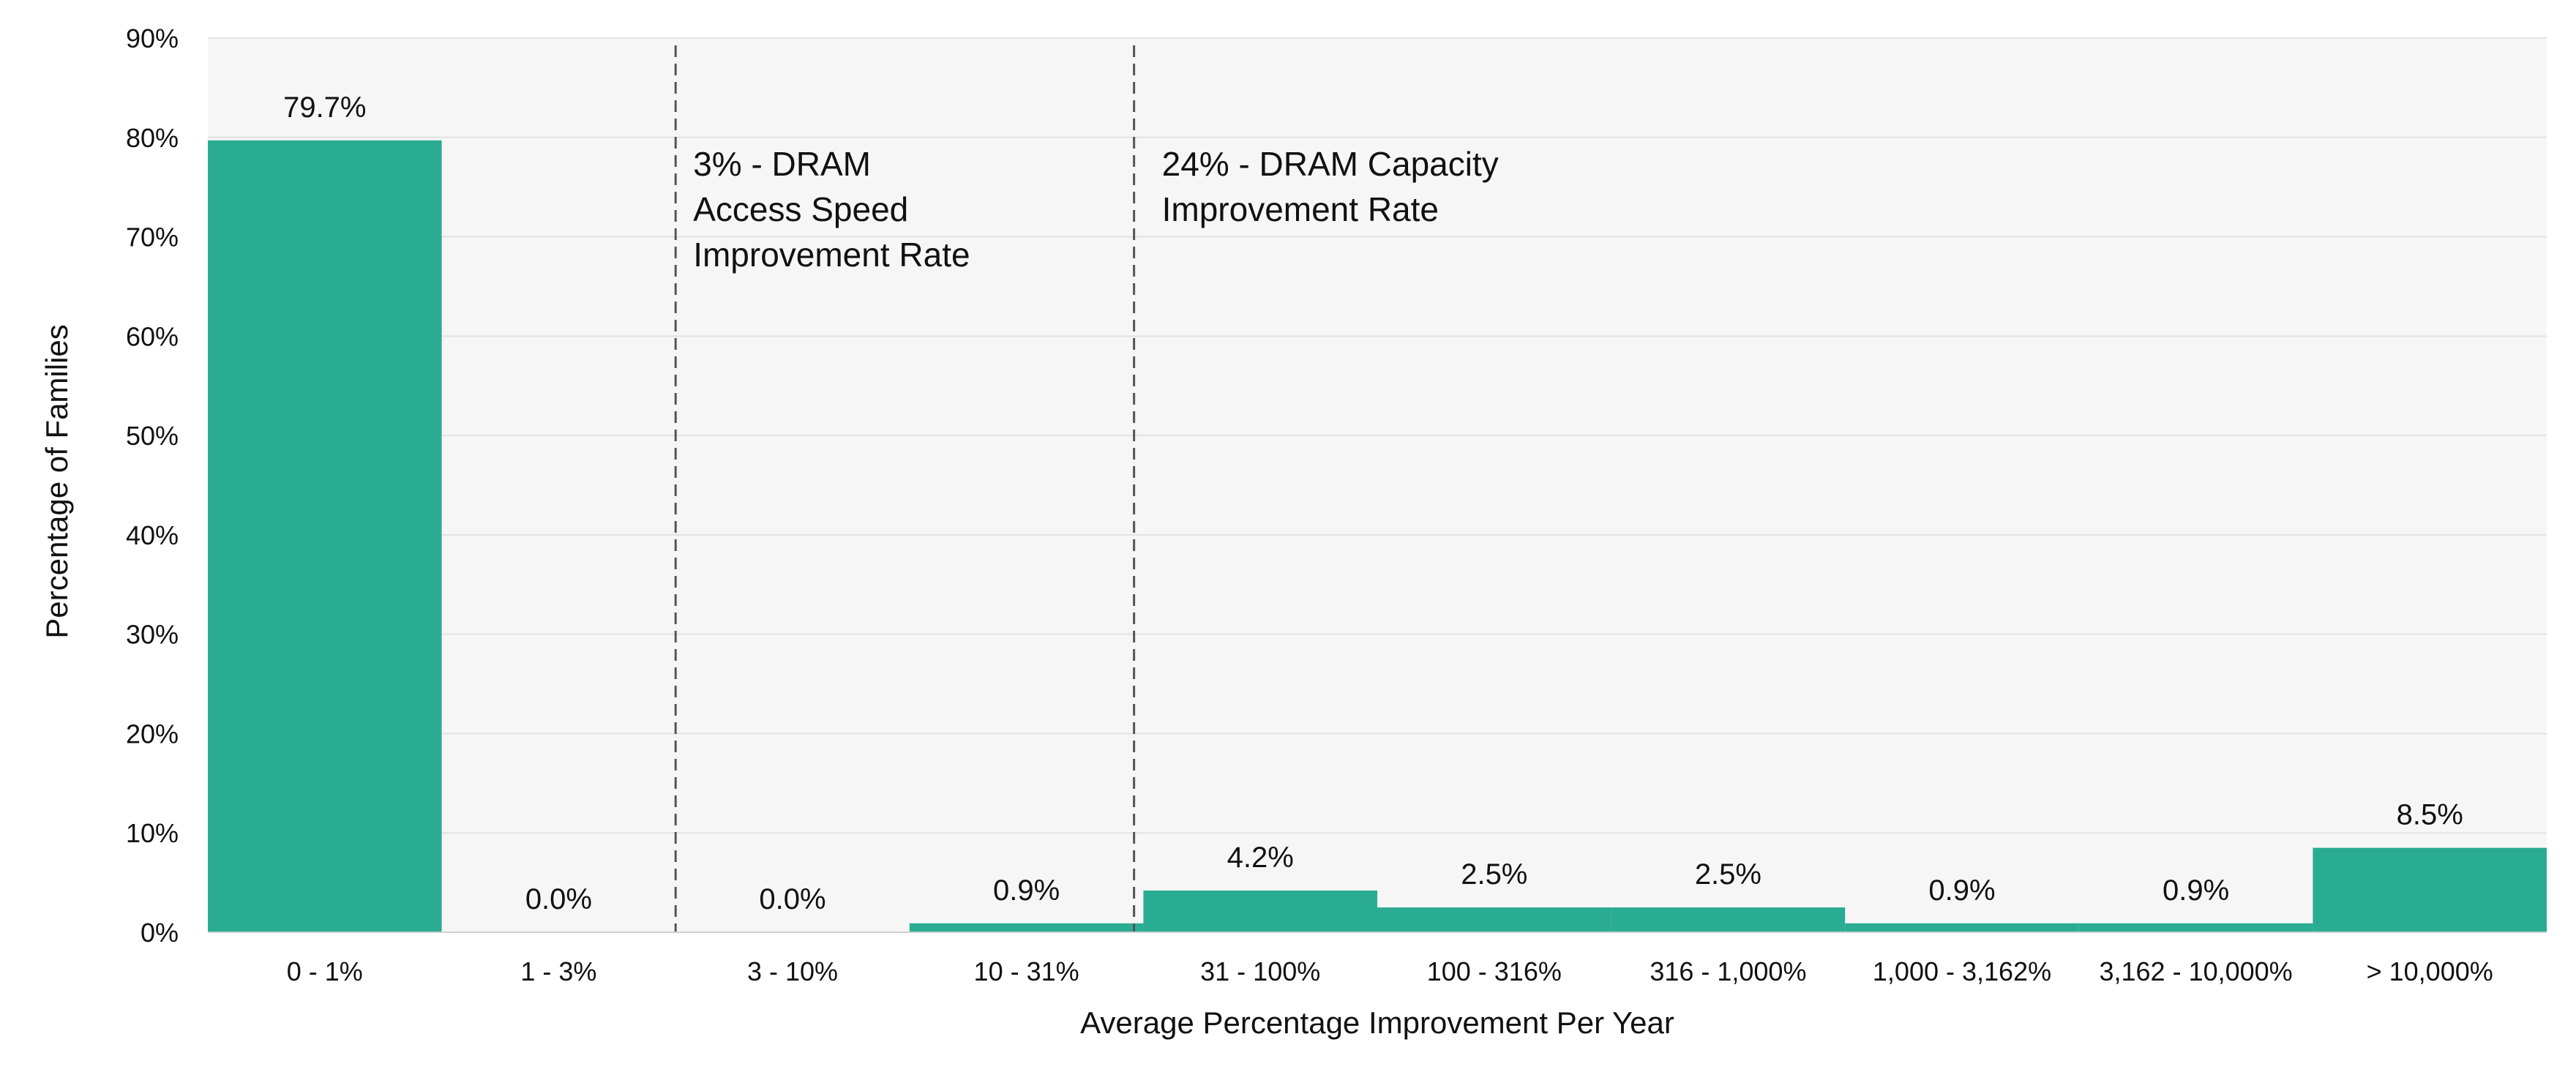 This screenshot has width=2576, height=1083. Describe the element at coordinates (152, 734) in the screenshot. I see `y-tick-label: 20%` at that location.